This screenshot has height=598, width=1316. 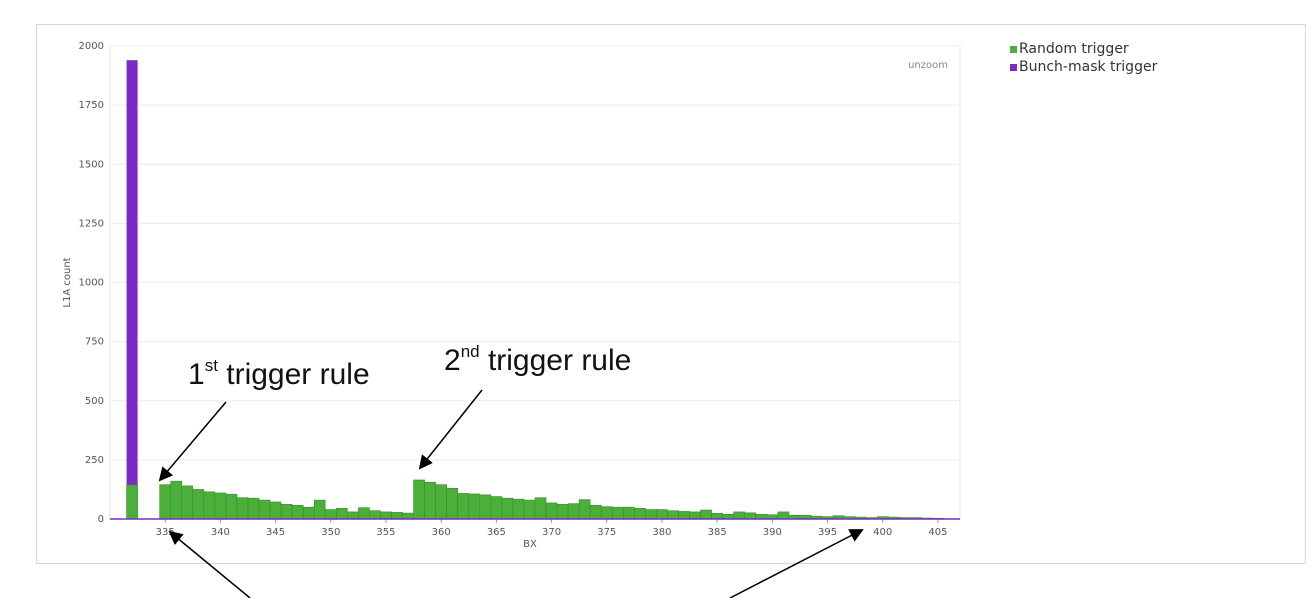 I want to click on unzoom-button: unzoom, so click(x=928, y=65).